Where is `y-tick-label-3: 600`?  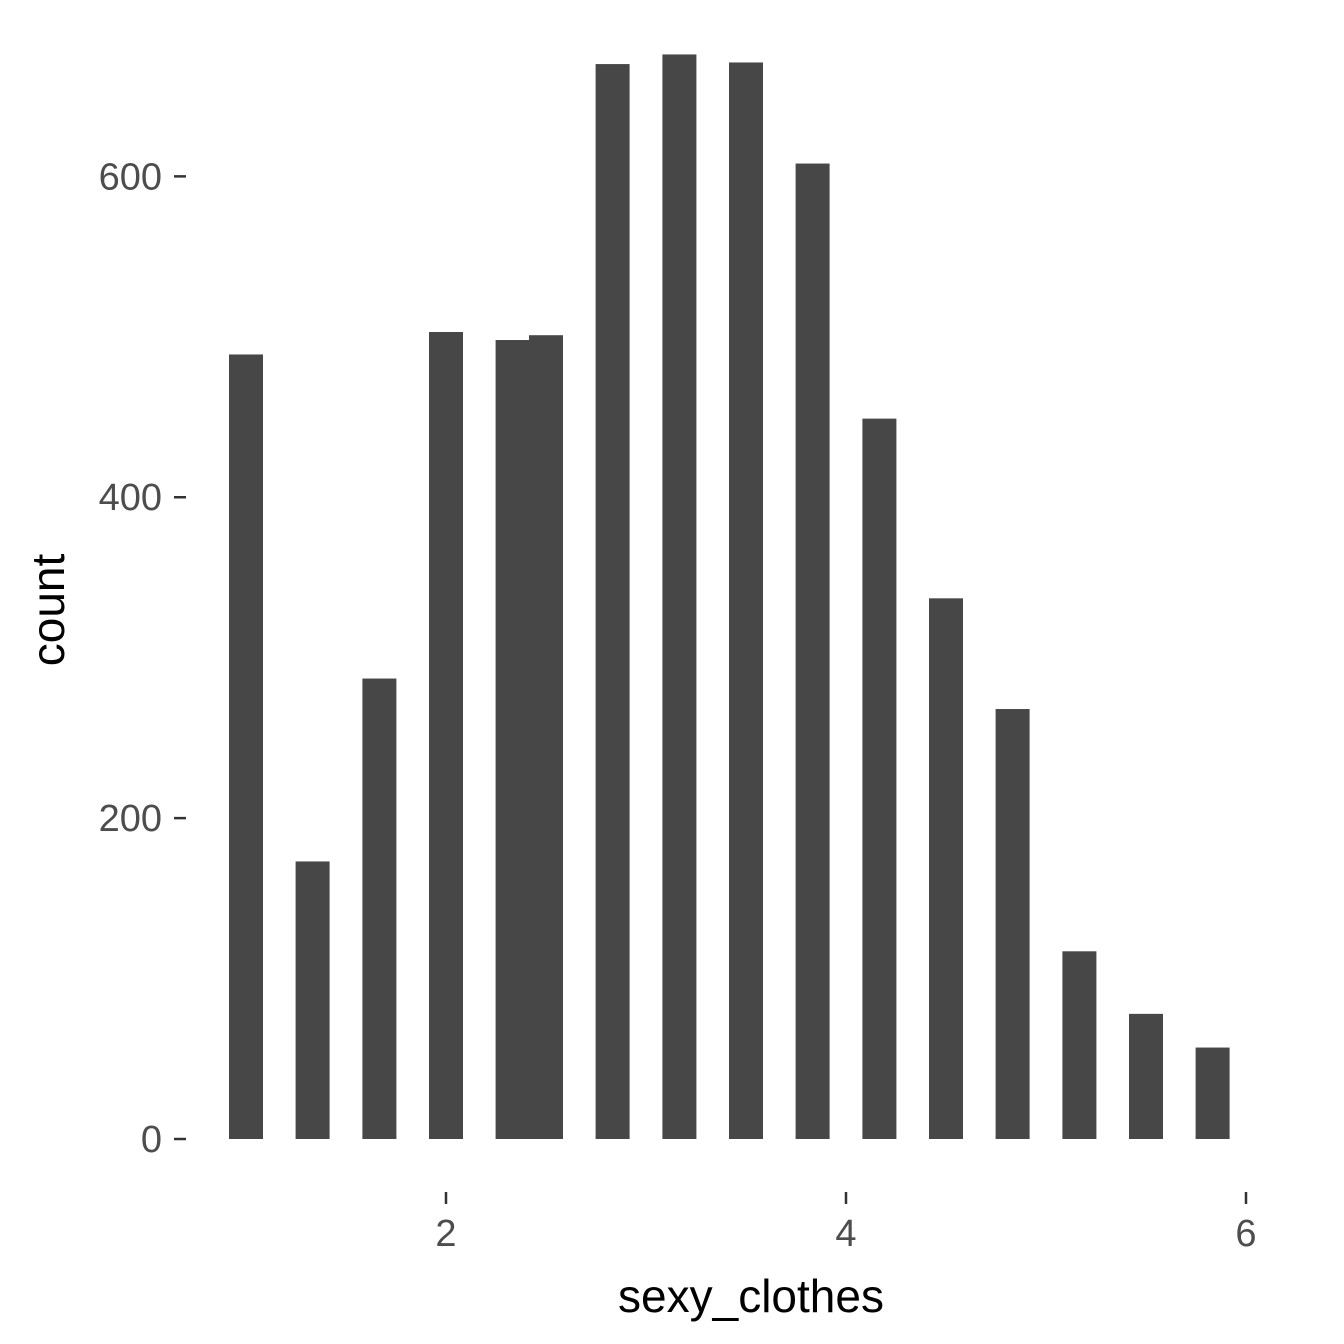 y-tick-label-3: 600 is located at coordinates (130, 177).